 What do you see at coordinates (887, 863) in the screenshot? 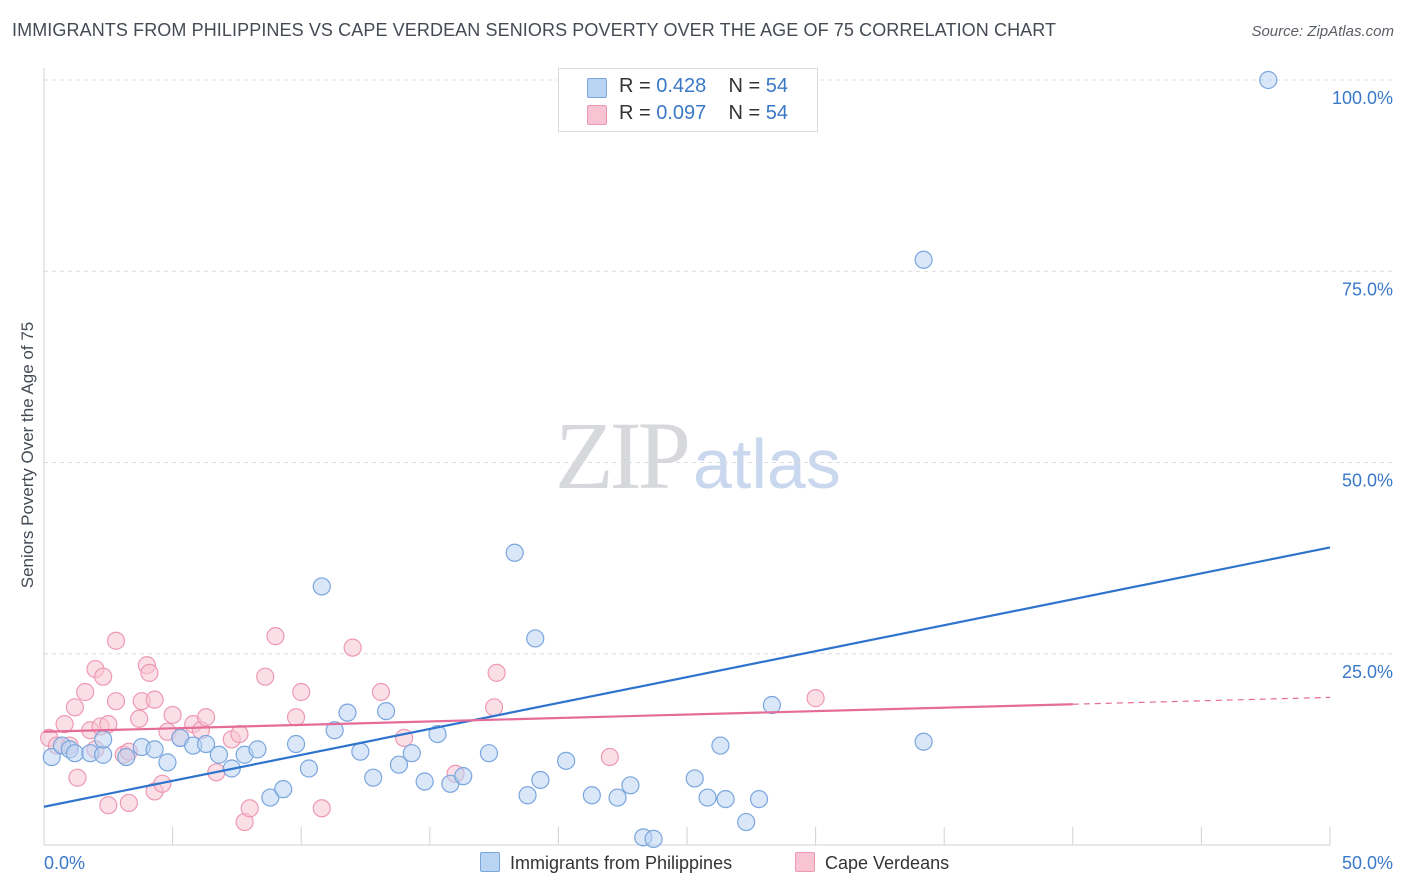
I see `bottom-legend-label: Cape Verdeans` at bounding box center [887, 863].